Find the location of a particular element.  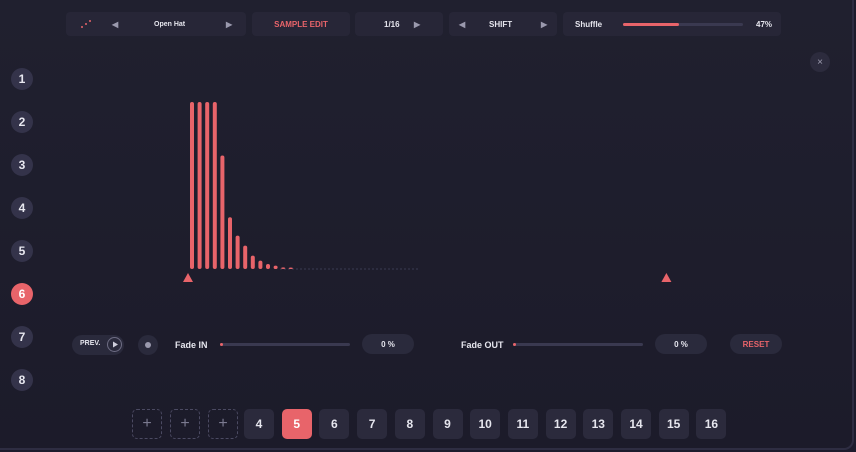

pad-button-3: 3 is located at coordinates (22, 165).